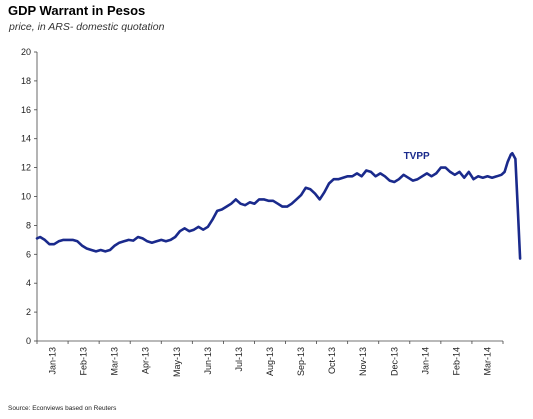 This screenshot has height=419, width=533. I want to click on y-tick-label: 18, so click(26, 81).